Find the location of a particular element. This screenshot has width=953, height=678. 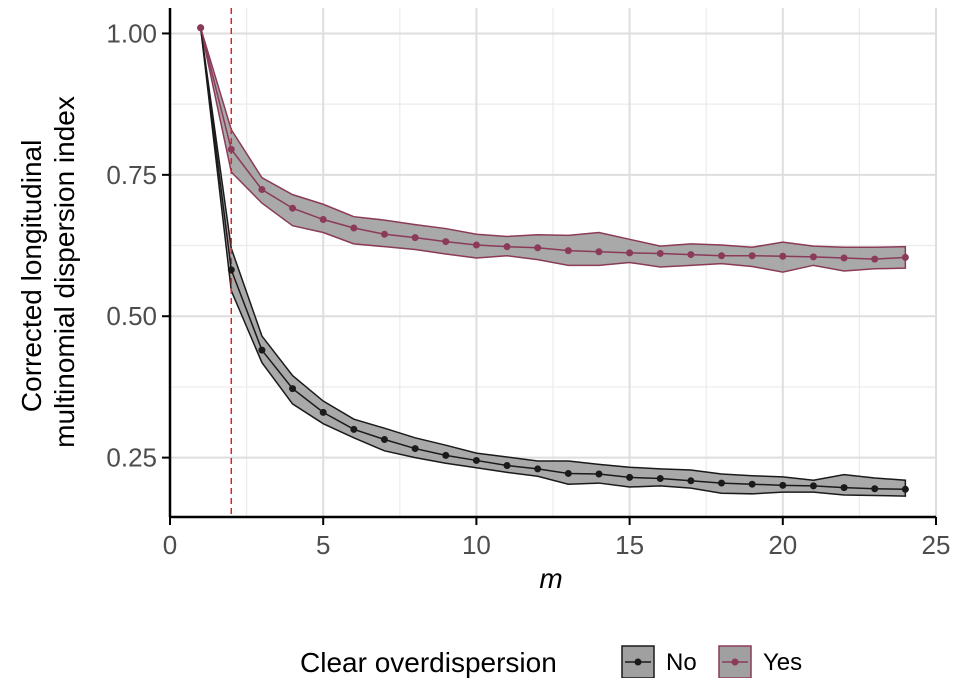

x-tick-label: 0 is located at coordinates (170, 545).